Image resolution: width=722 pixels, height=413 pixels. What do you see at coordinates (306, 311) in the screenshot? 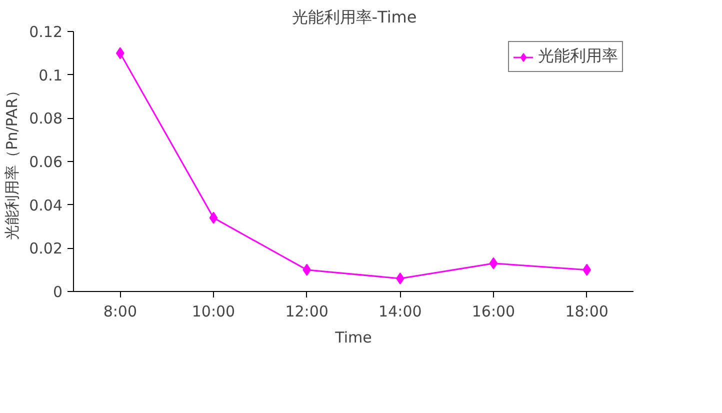
I see `x-tick-label: 12:00` at bounding box center [306, 311].